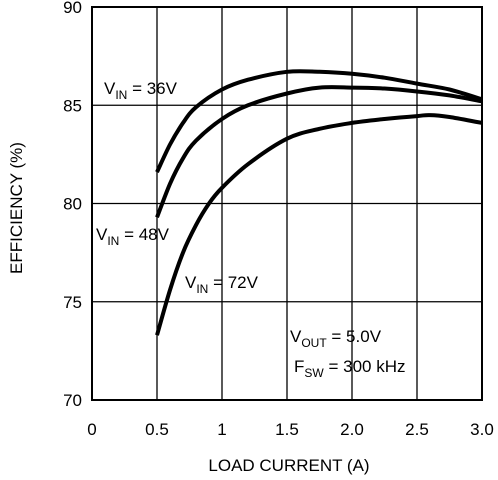 This screenshot has width=498, height=480. What do you see at coordinates (133, 236) in the screenshot?
I see `series-label-48v: VIN = 48V` at bounding box center [133, 236].